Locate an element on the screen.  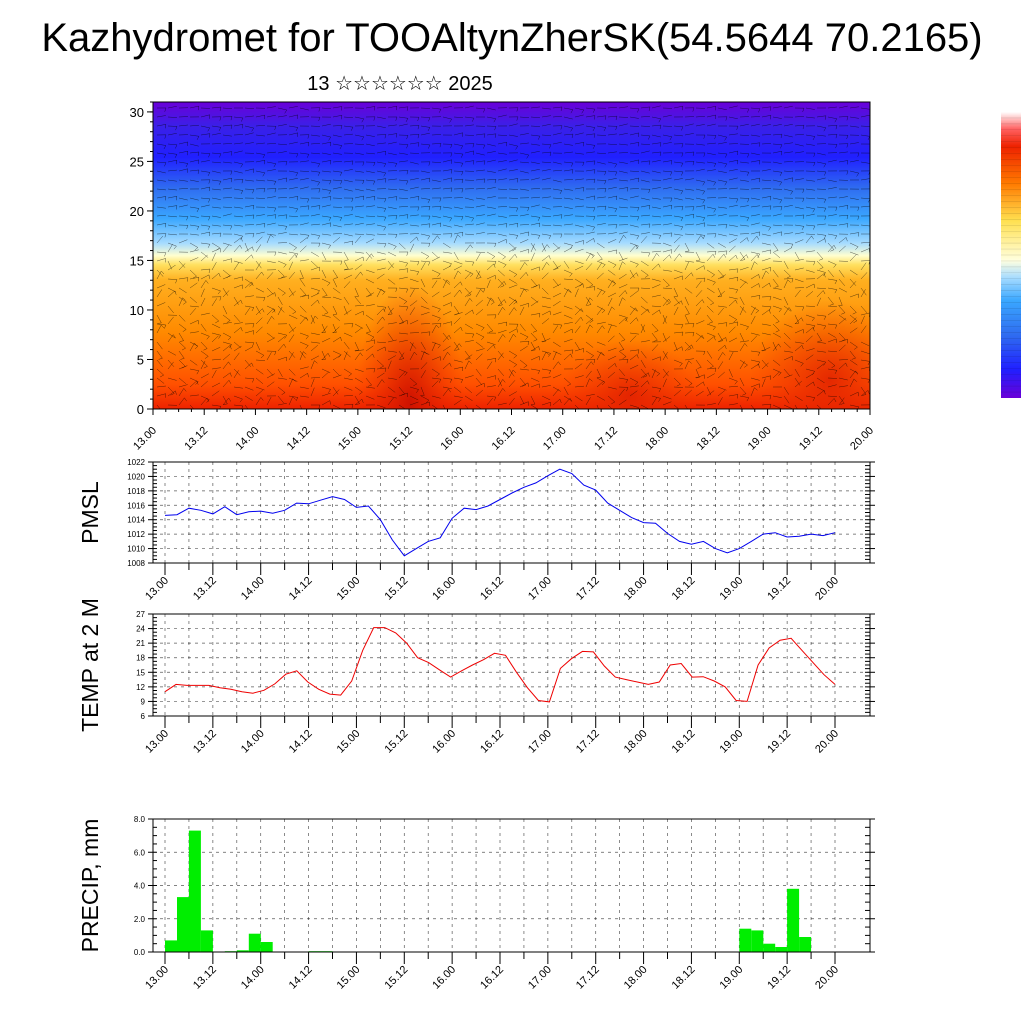
x-tick-label: 16.00 is located at coordinates (452, 439).